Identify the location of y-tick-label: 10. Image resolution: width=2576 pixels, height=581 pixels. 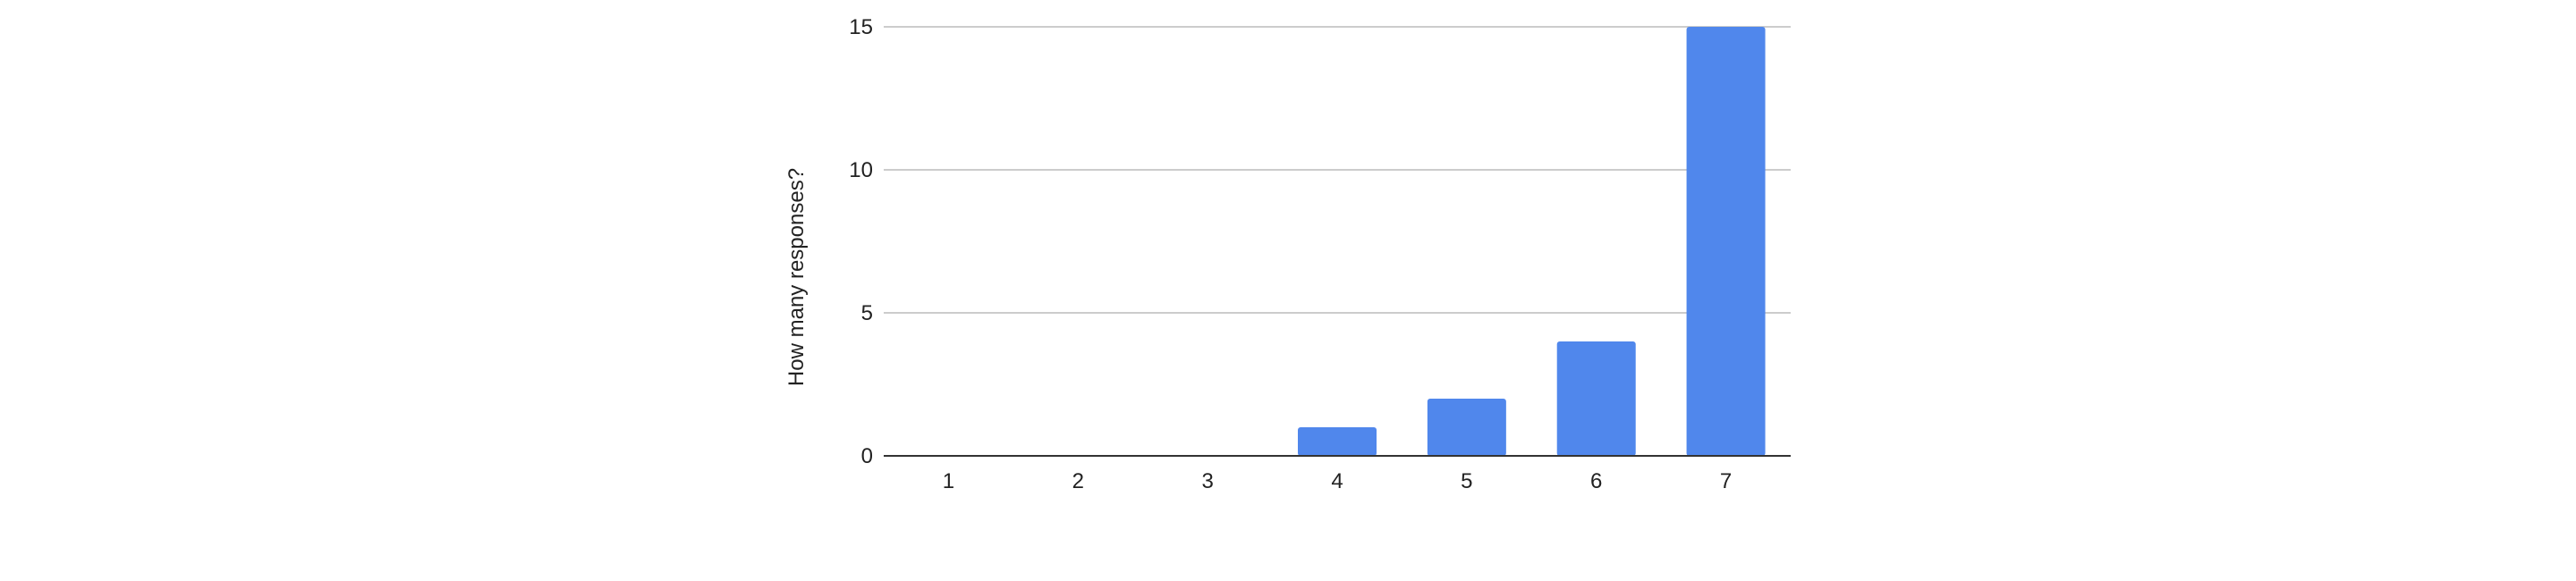
(861, 170).